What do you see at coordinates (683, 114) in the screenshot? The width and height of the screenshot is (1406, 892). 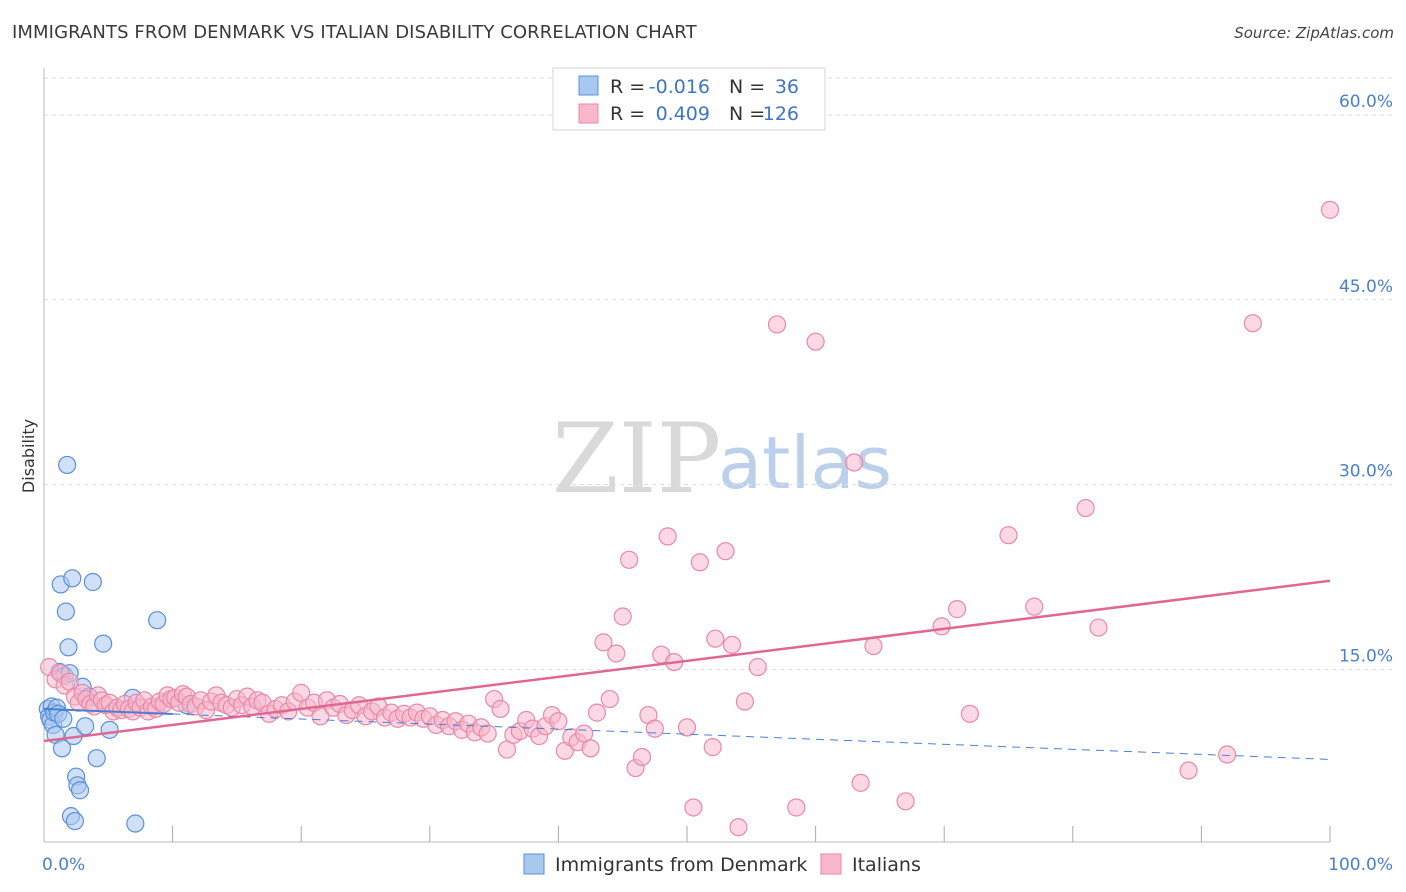 I see `legend-r-value-pink: 0.409` at bounding box center [683, 114].